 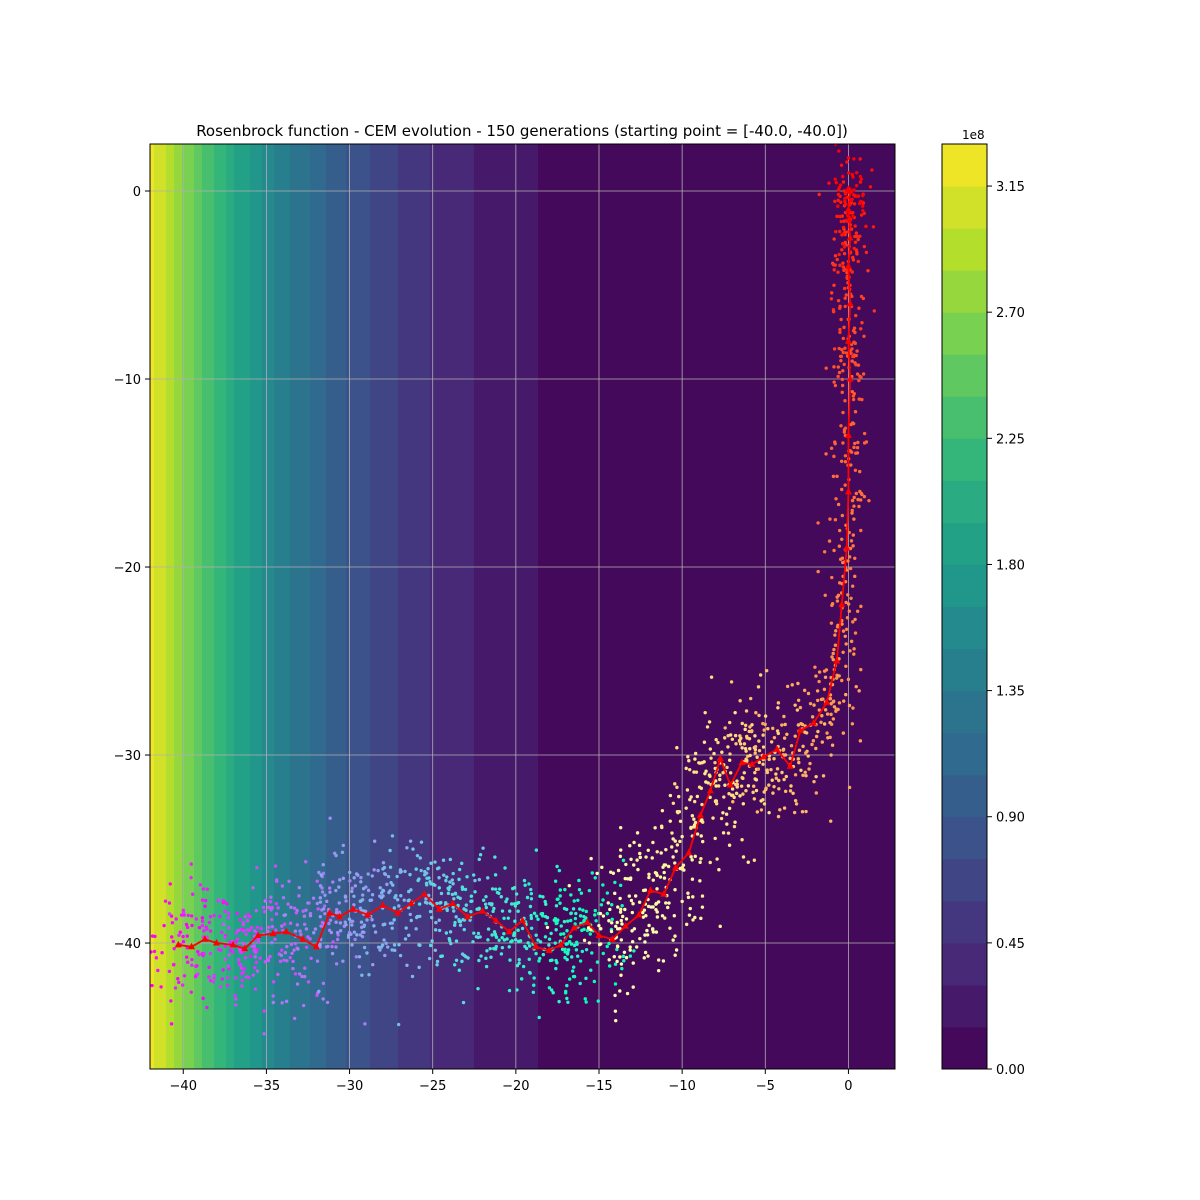 What do you see at coordinates (127, 944) in the screenshot?
I see `y-tick-label: −40` at bounding box center [127, 944].